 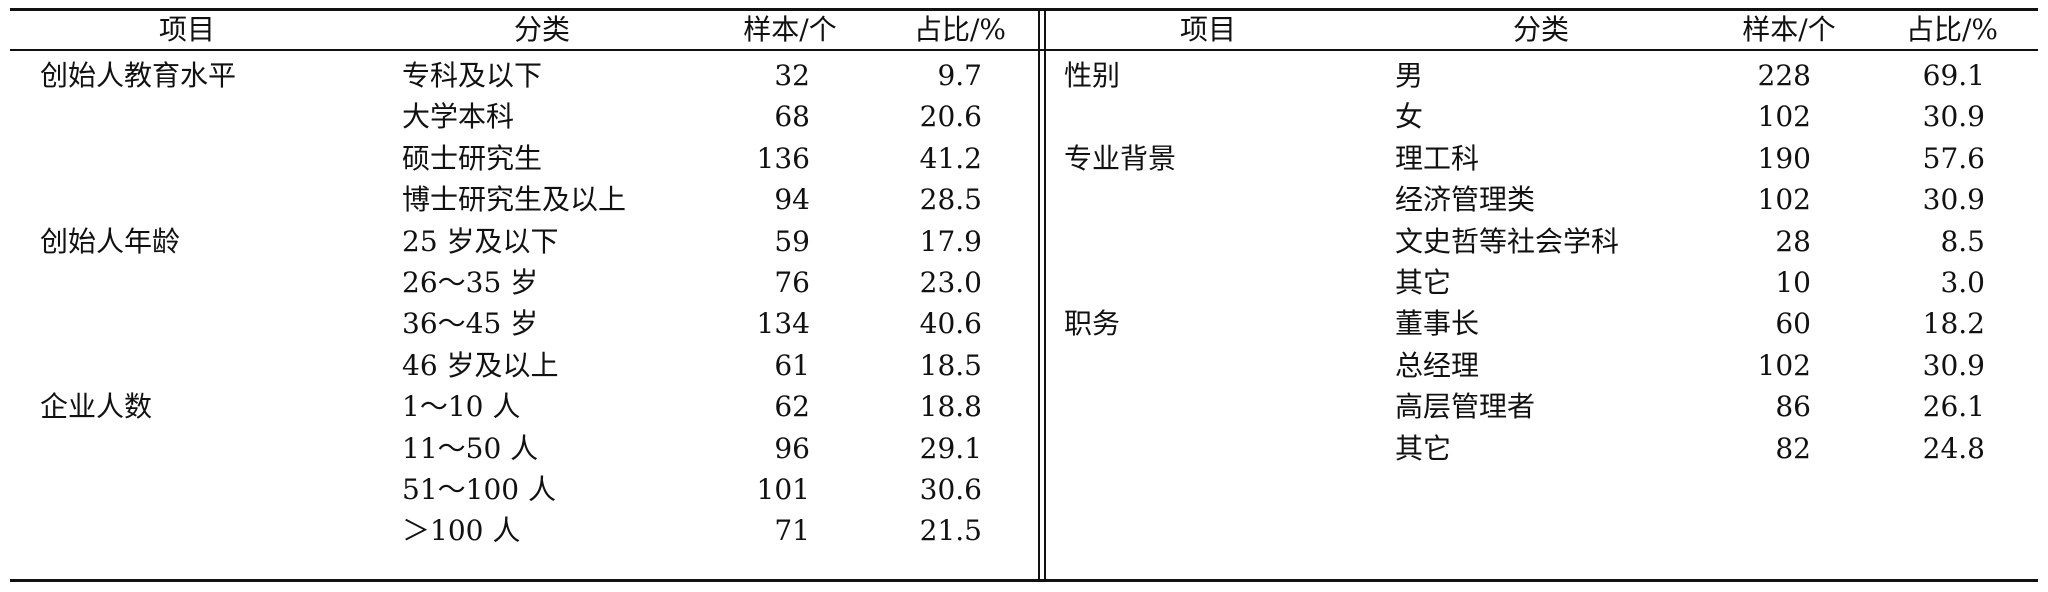 What do you see at coordinates (783, 489) in the screenshot?
I see `row-sample: 101` at bounding box center [783, 489].